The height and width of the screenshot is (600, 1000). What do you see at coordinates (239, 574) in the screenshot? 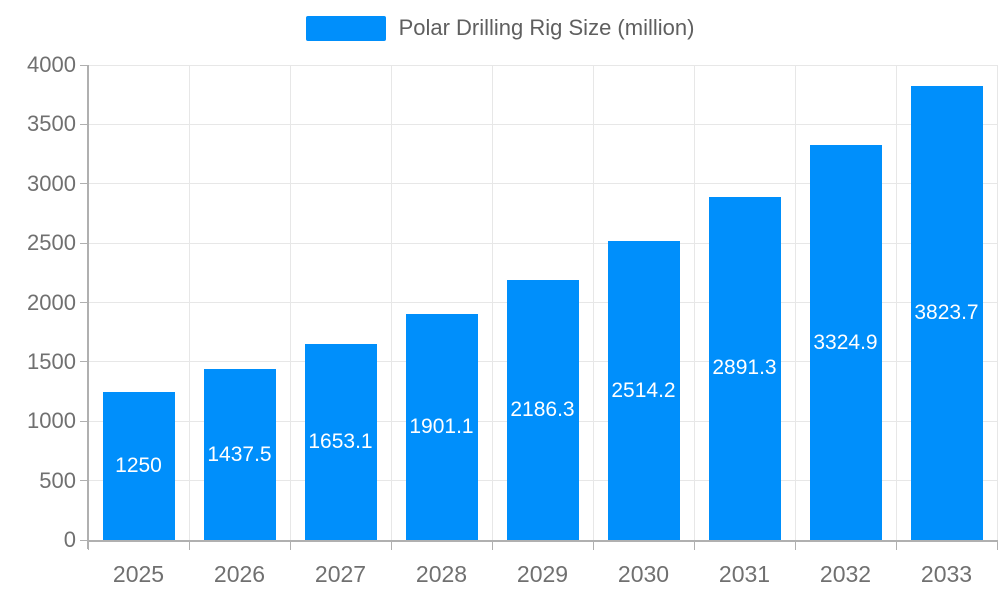
I see `x-tick-label: 2026` at bounding box center [239, 574].